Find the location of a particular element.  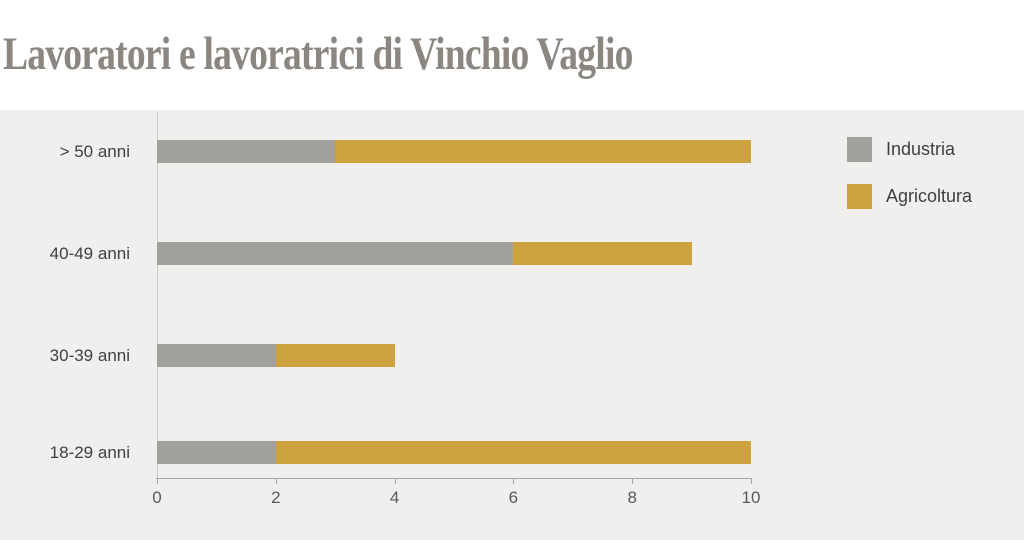

x-tick-label: 2 is located at coordinates (276, 497).